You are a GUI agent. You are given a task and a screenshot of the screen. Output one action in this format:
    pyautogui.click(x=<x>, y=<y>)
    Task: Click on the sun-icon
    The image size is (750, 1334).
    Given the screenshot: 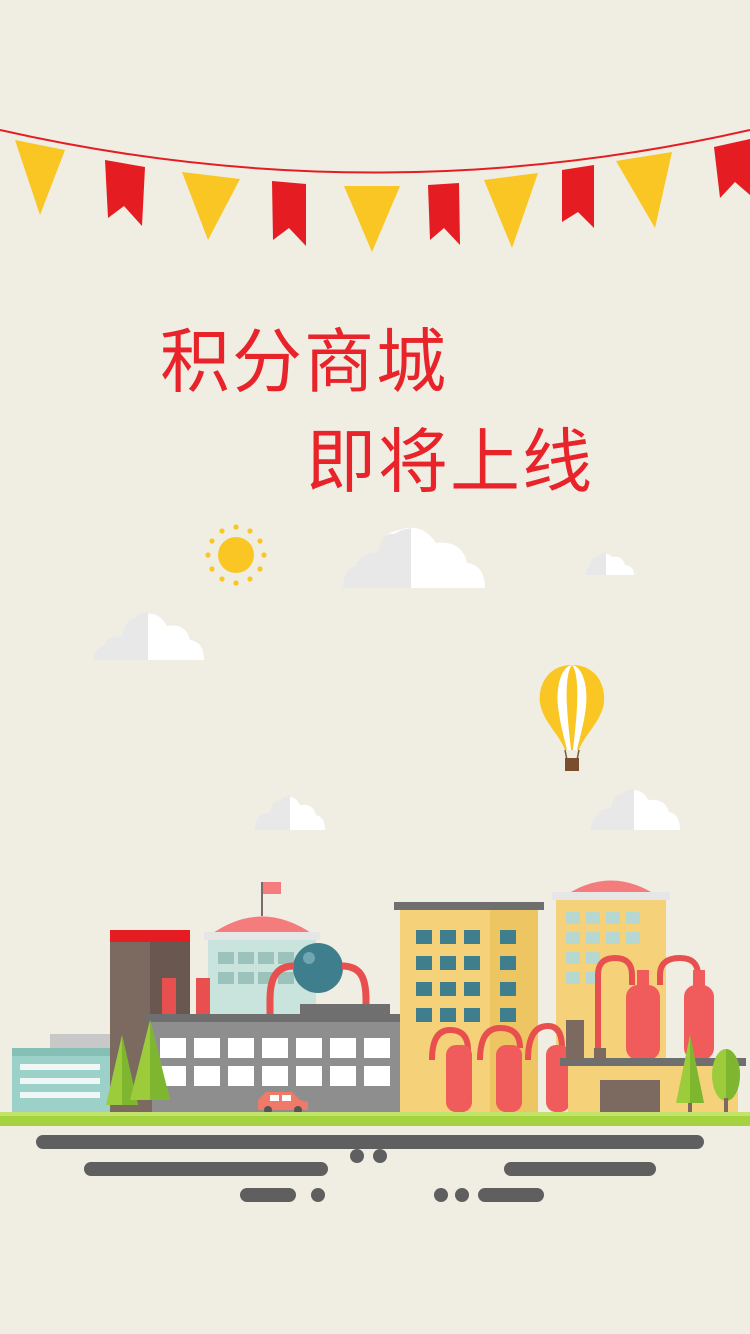 What is the action you would take?
    pyautogui.click(x=236, y=555)
    